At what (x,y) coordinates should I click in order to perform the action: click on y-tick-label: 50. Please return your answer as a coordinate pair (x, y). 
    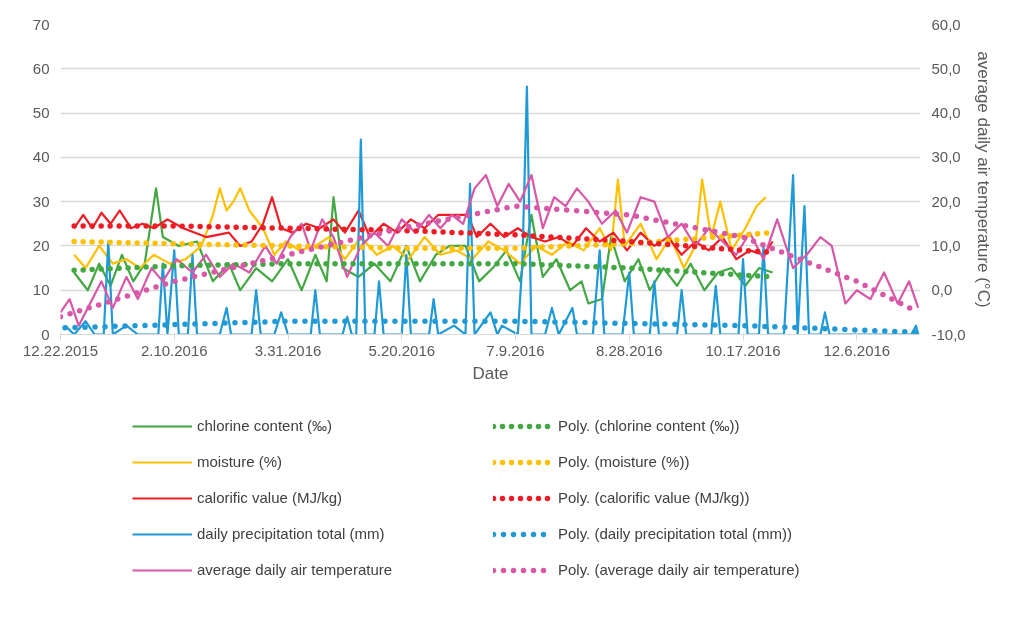
    Looking at the image, I should click on (41, 113).